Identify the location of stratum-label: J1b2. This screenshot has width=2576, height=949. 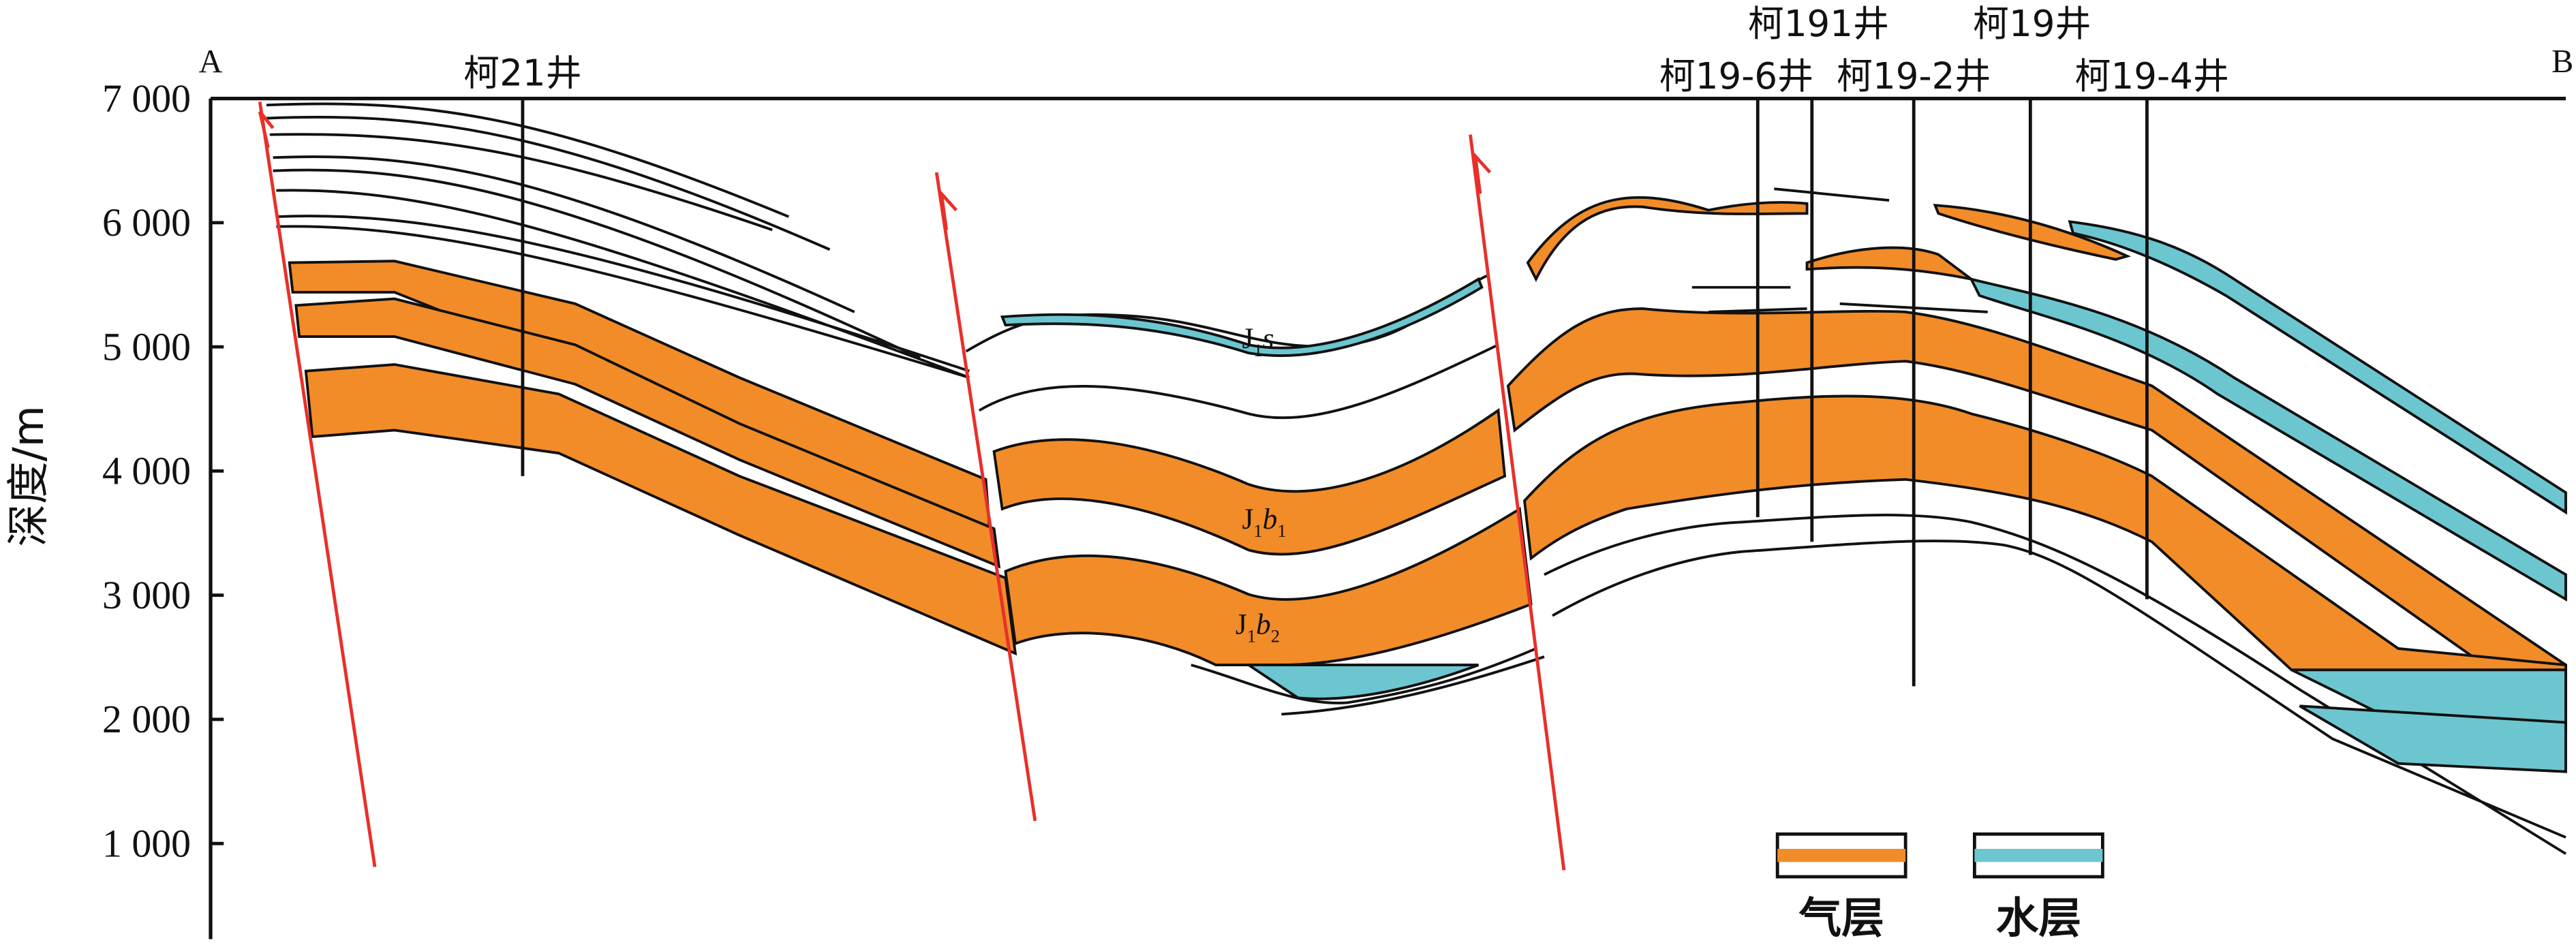
(1258, 627).